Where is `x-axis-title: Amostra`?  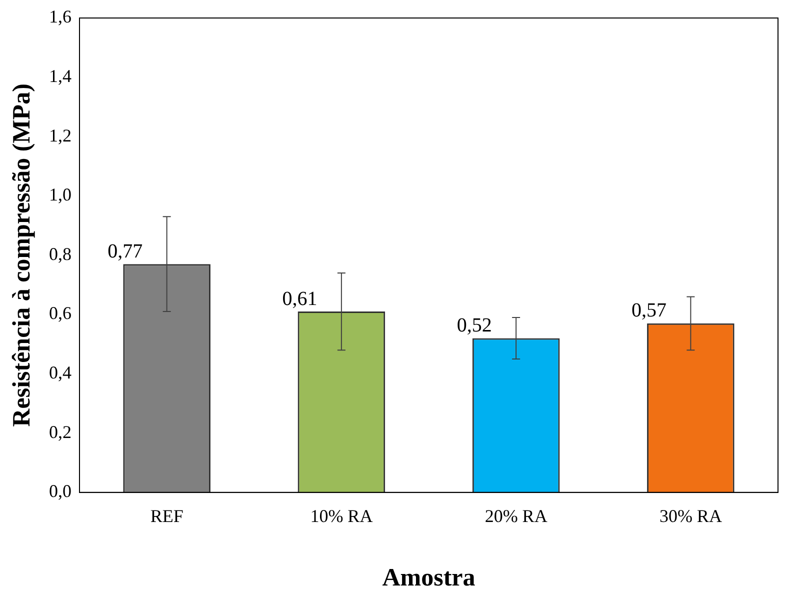
x-axis-title: Amostra is located at coordinates (429, 578).